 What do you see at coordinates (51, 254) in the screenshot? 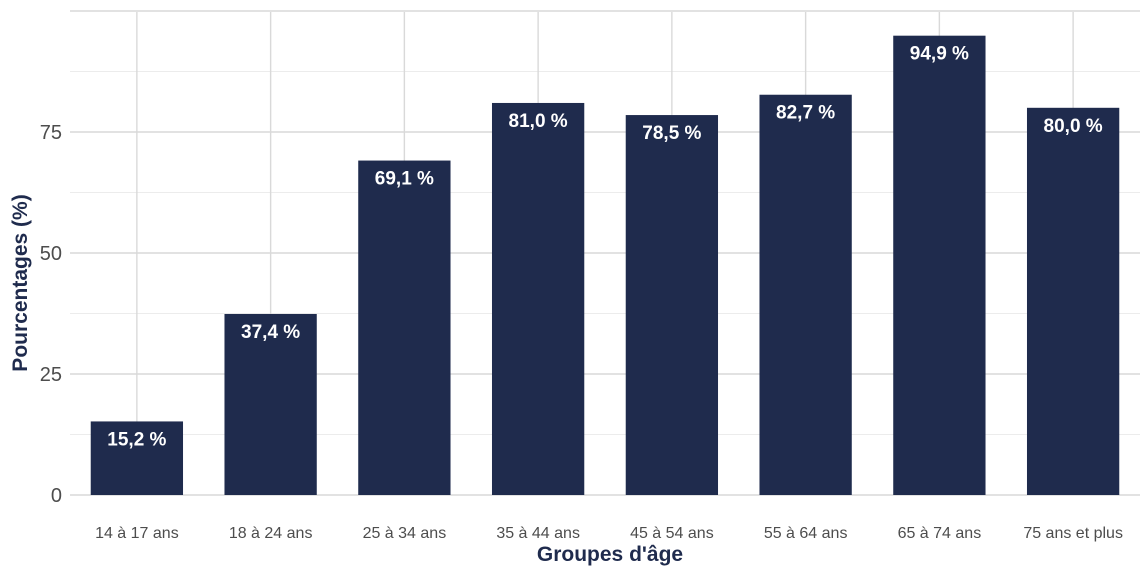
I see `y-tick-label: 50` at bounding box center [51, 254].